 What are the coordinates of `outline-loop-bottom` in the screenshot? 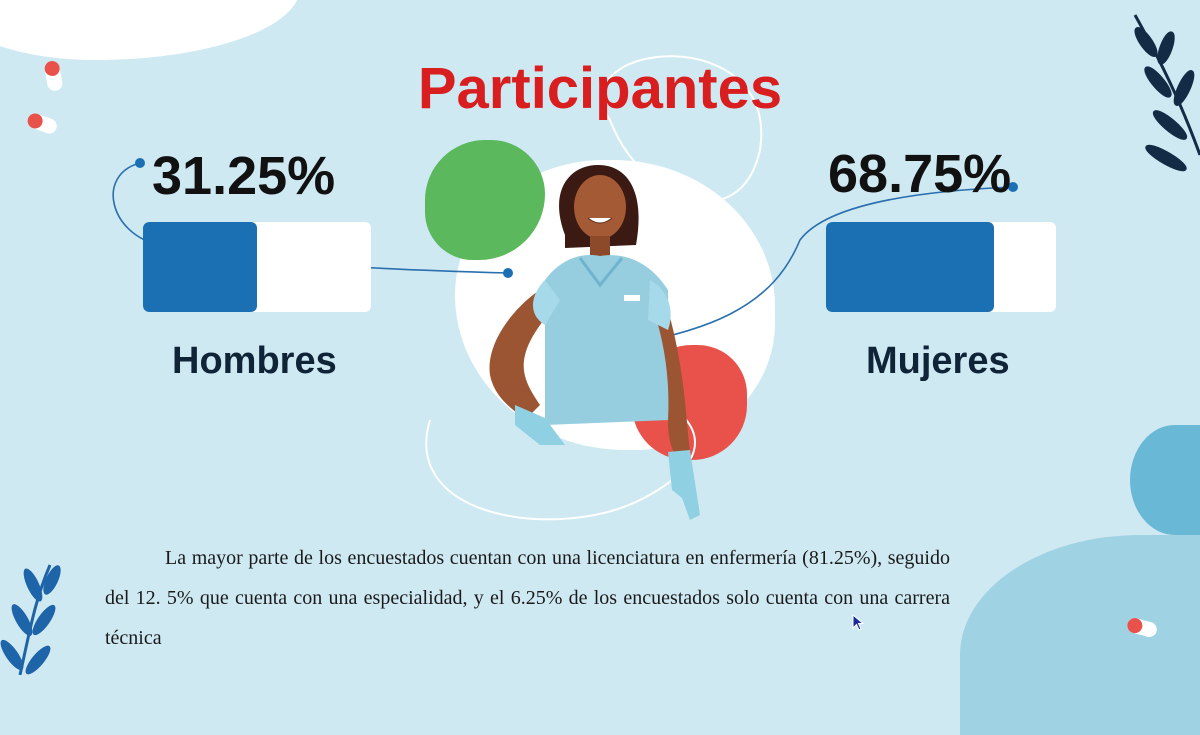 It's located at (560, 460).